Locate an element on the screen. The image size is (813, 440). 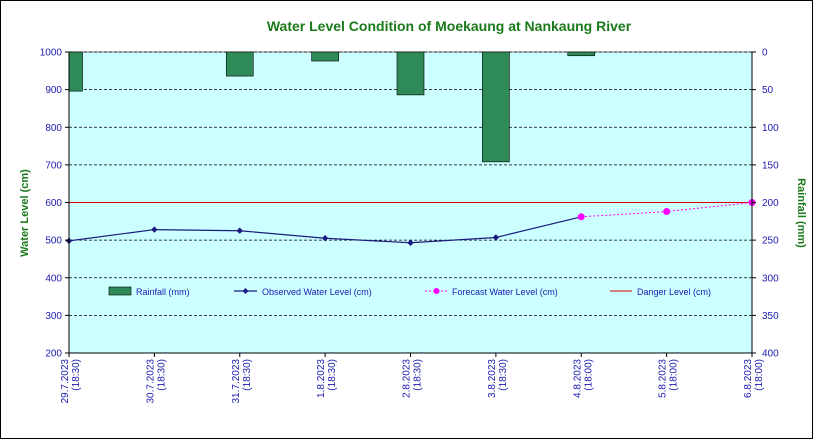
y-left-label: Water Level (cm) is located at coordinates (25, 213).